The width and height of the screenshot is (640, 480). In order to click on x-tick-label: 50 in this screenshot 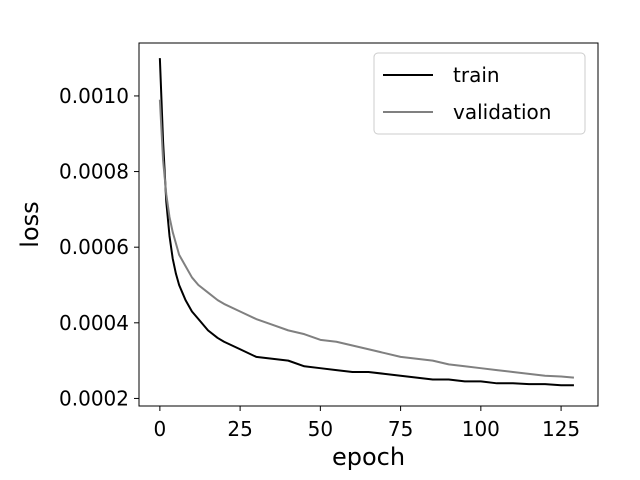, I will do `click(320, 429)`.